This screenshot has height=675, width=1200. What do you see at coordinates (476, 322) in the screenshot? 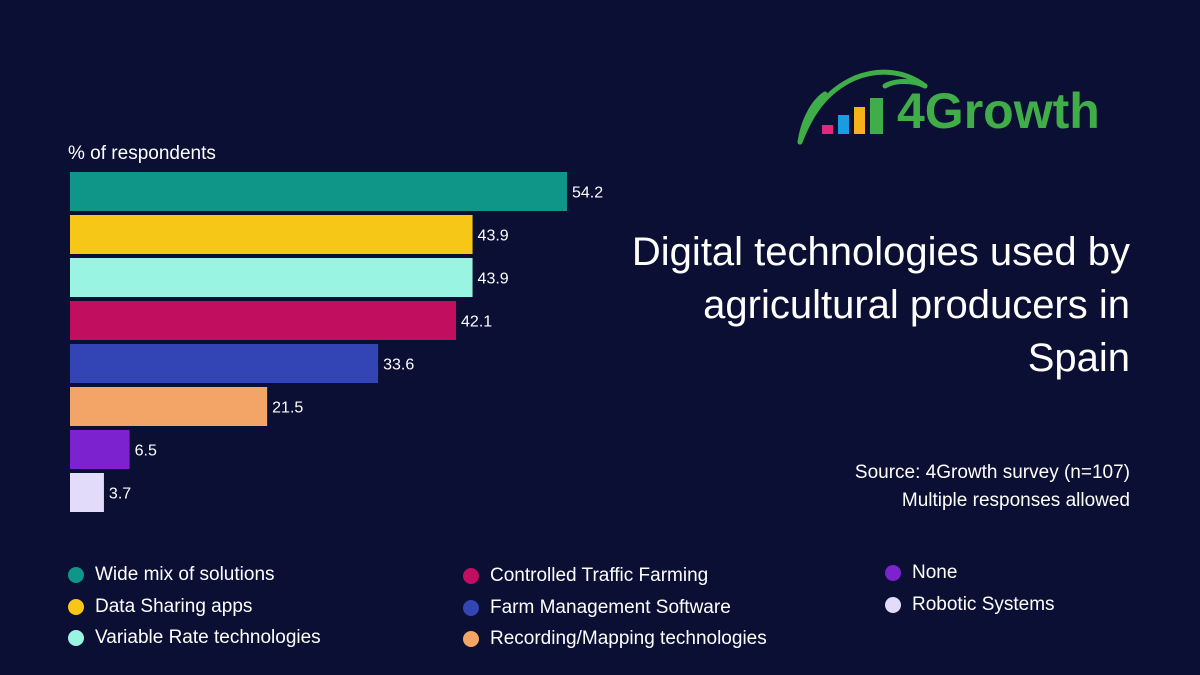
I see `bar-value-label: 42.1` at bounding box center [476, 322].